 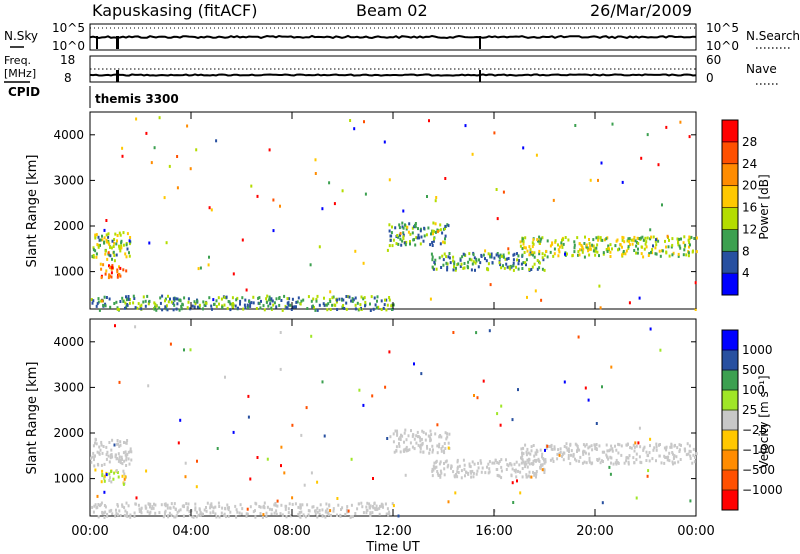 What do you see at coordinates (392, 10) in the screenshot?
I see `beam-title: Beam 02` at bounding box center [392, 10].